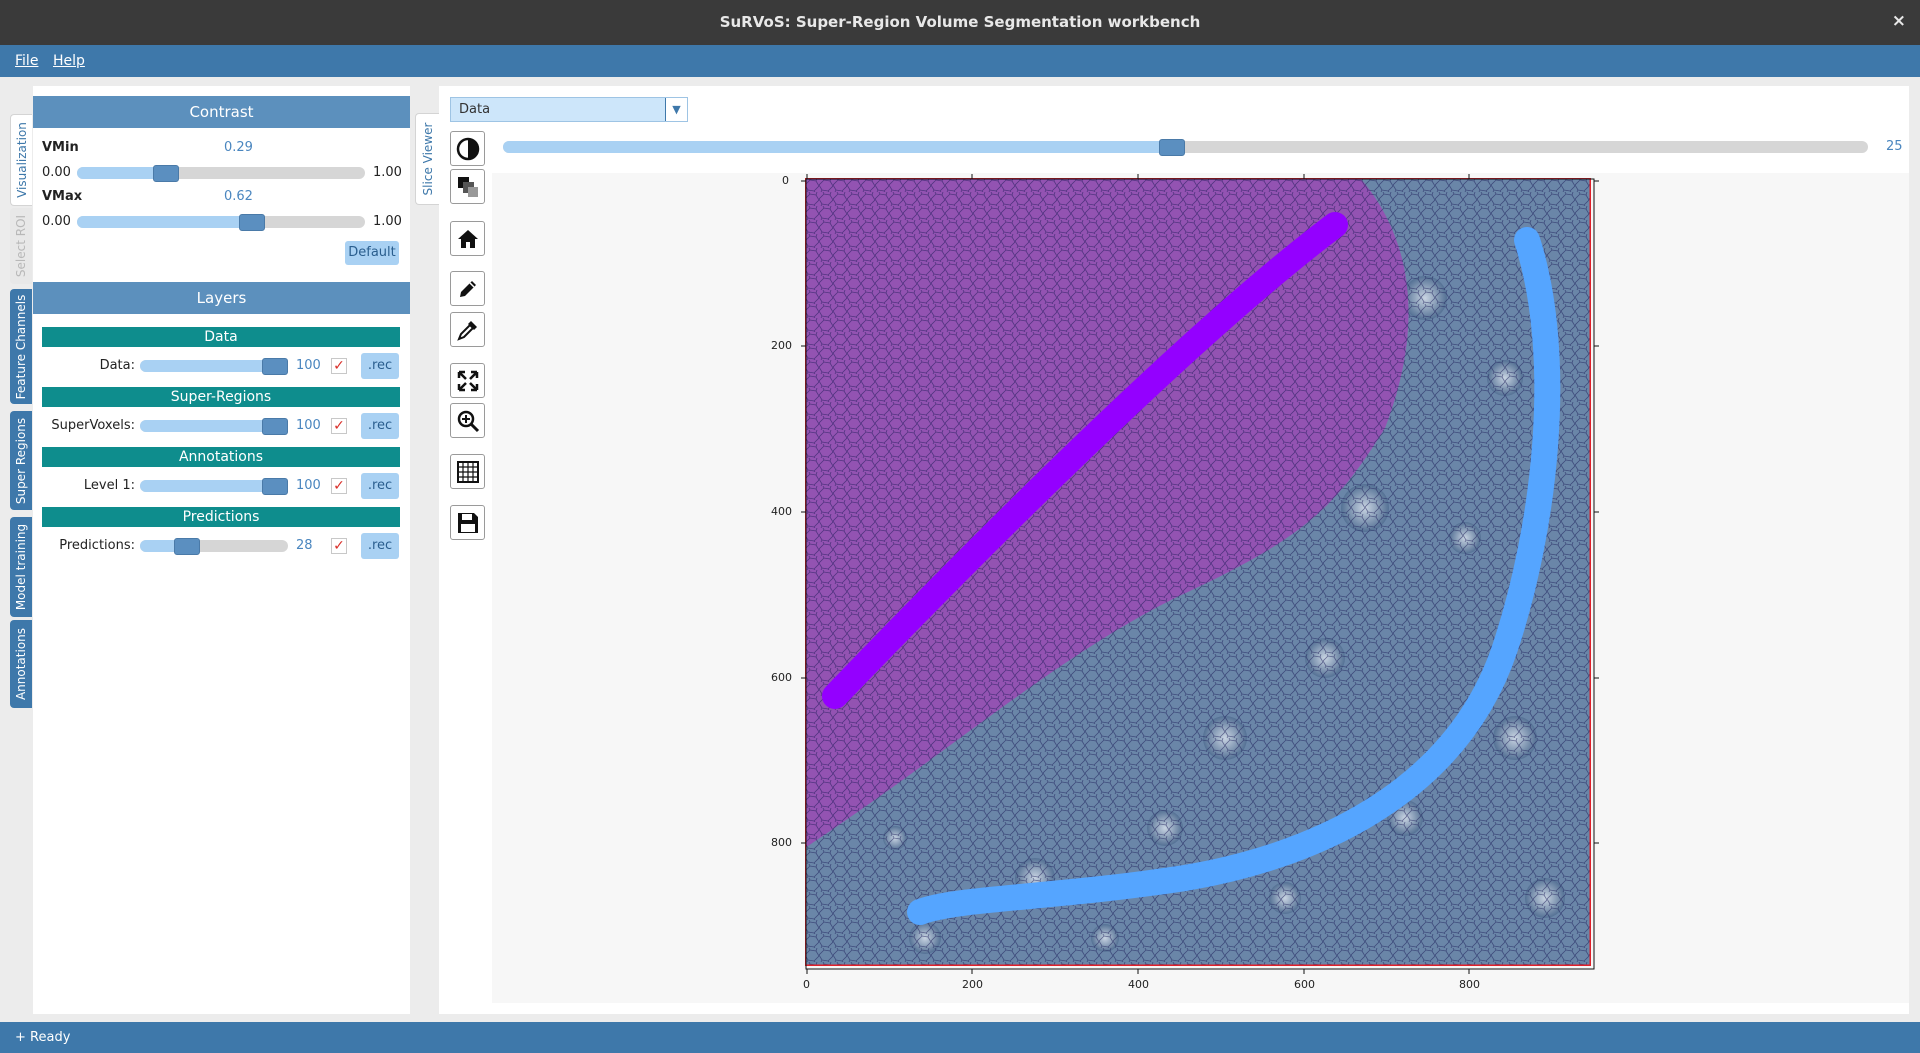 The width and height of the screenshot is (1920, 1053). What do you see at coordinates (252, 222) in the screenshot?
I see `vmax-slider-handle` at bounding box center [252, 222].